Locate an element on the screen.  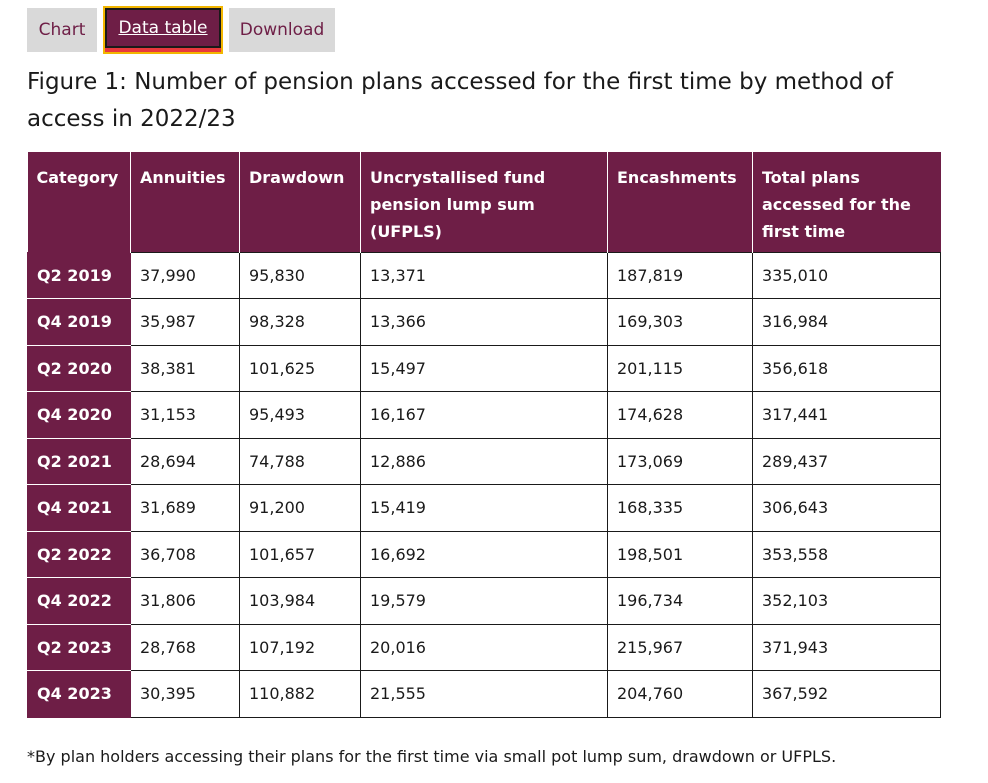
cell-drawdown: 107,192 is located at coordinates (300, 647).